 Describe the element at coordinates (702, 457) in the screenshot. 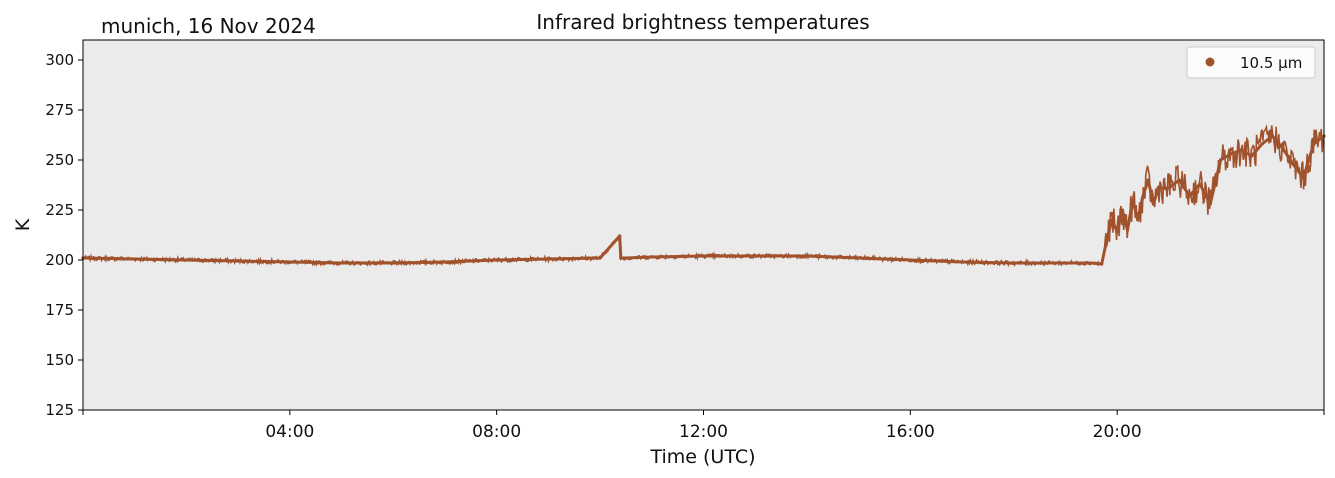

I see `x-axis-label: Time (UTC)` at that location.